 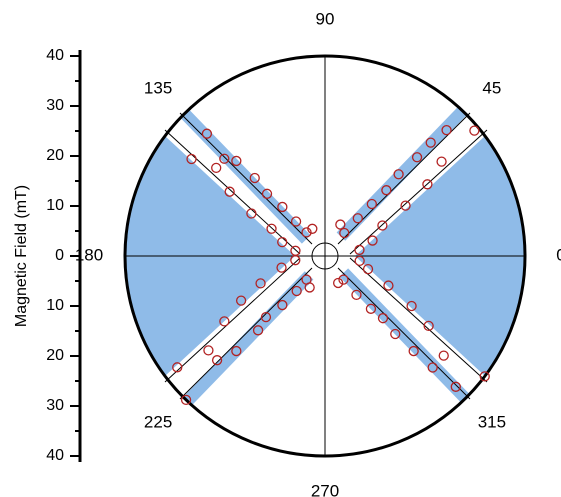 What do you see at coordinates (21, 256) in the screenshot?
I see `axis-label: Magnetic Field (mT)` at bounding box center [21, 256].